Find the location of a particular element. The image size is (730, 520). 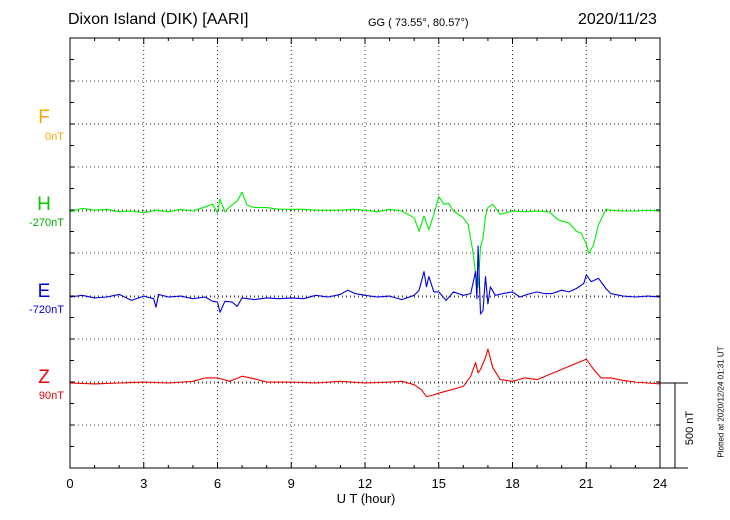

channel-name-h: H is located at coordinates (44, 204).